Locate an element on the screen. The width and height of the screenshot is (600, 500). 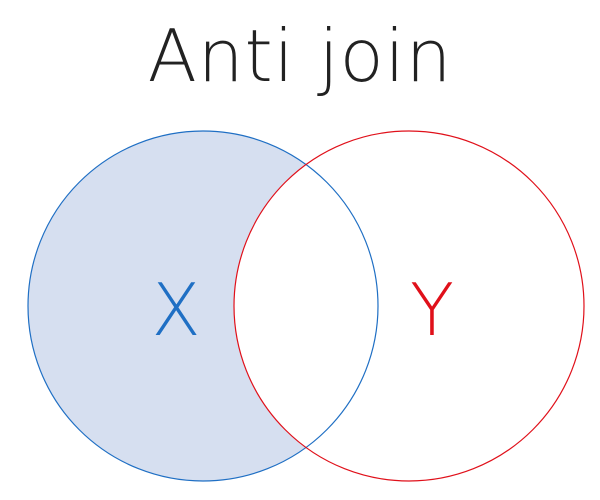
set-x-label: X is located at coordinates (175, 310).